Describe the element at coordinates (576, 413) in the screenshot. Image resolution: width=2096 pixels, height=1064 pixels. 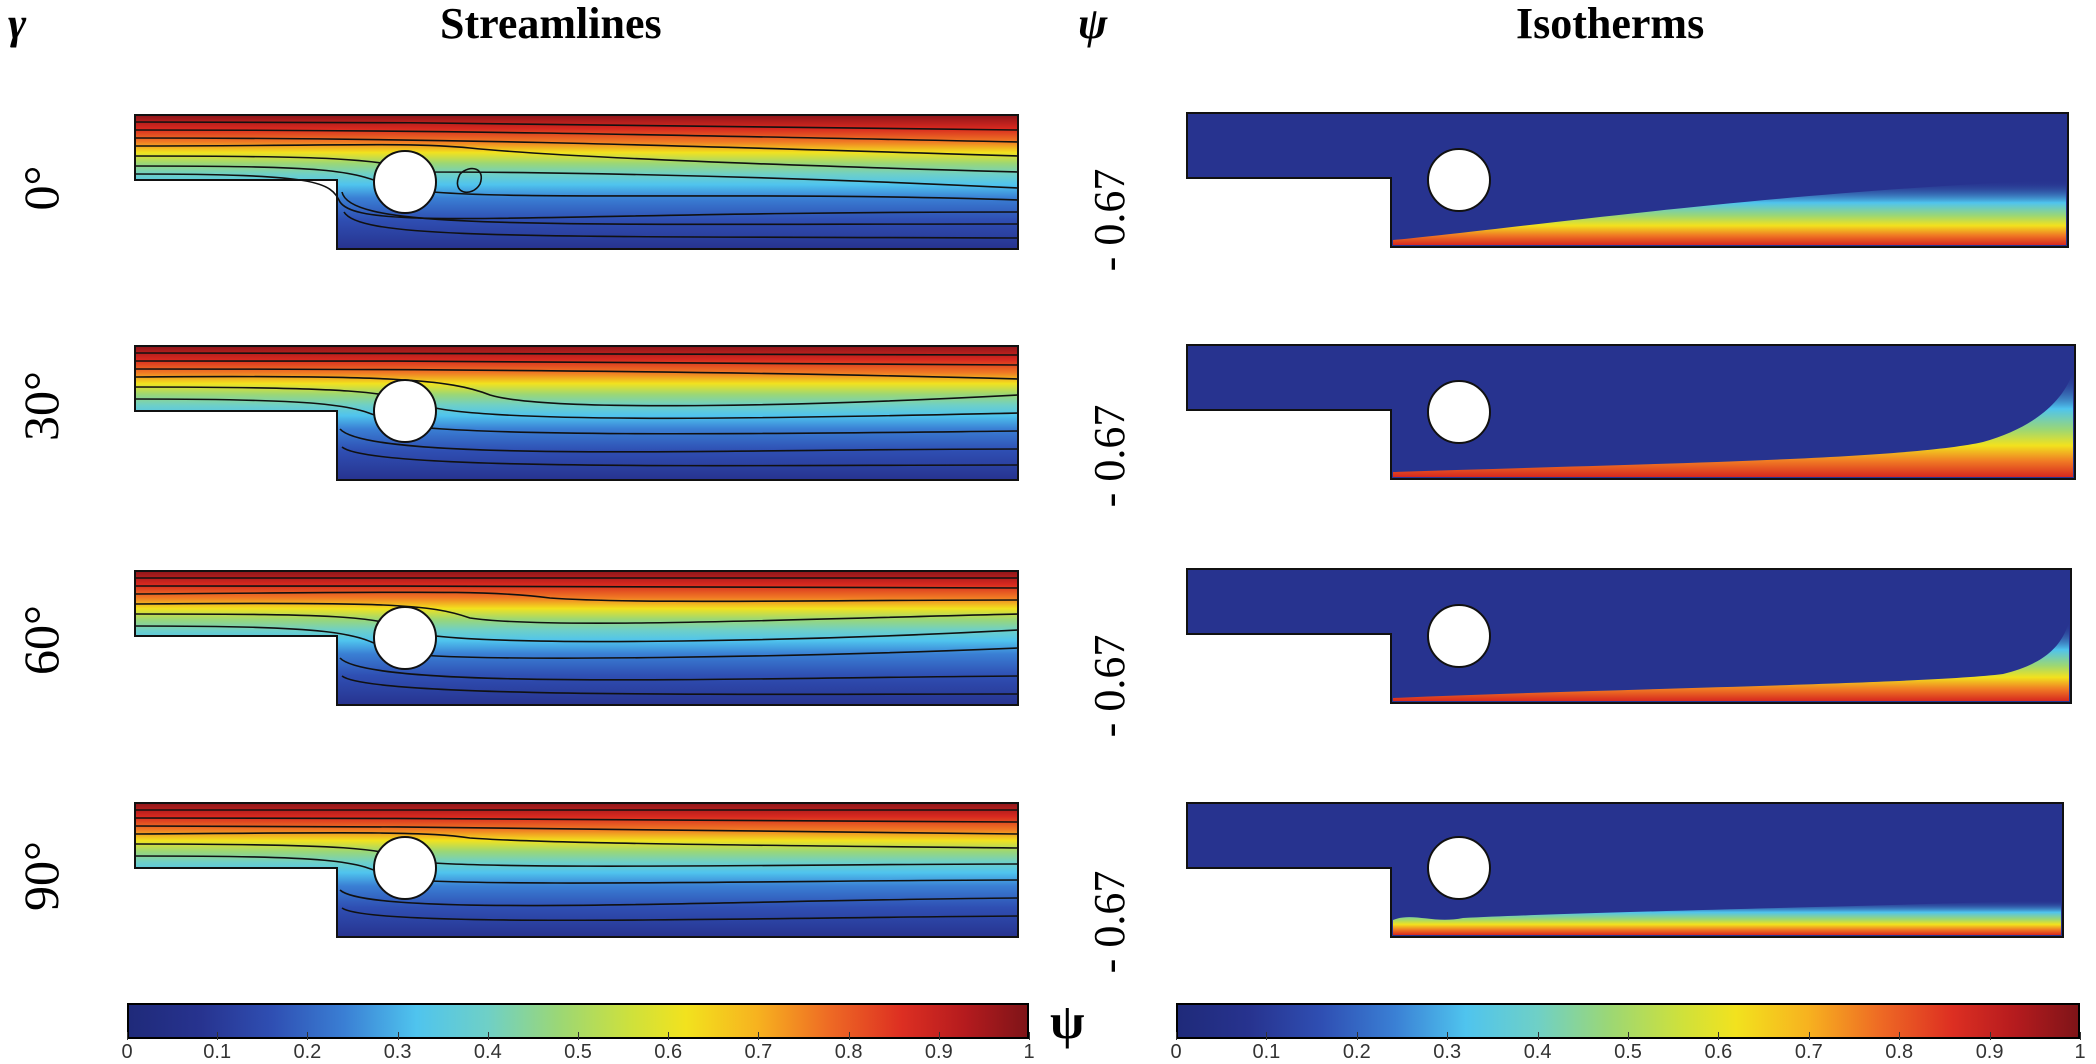
I see `streamlines-panel-30deg` at that location.